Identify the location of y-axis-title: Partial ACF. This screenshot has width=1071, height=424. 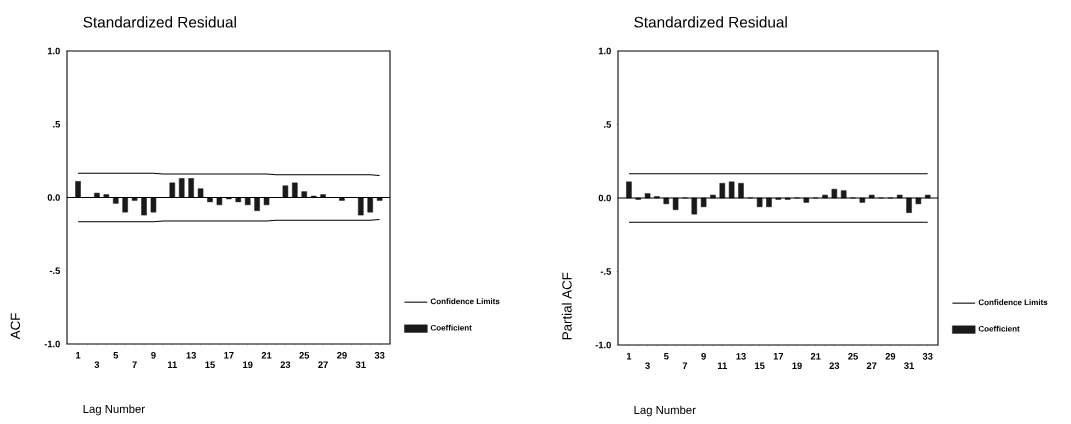
(566, 306).